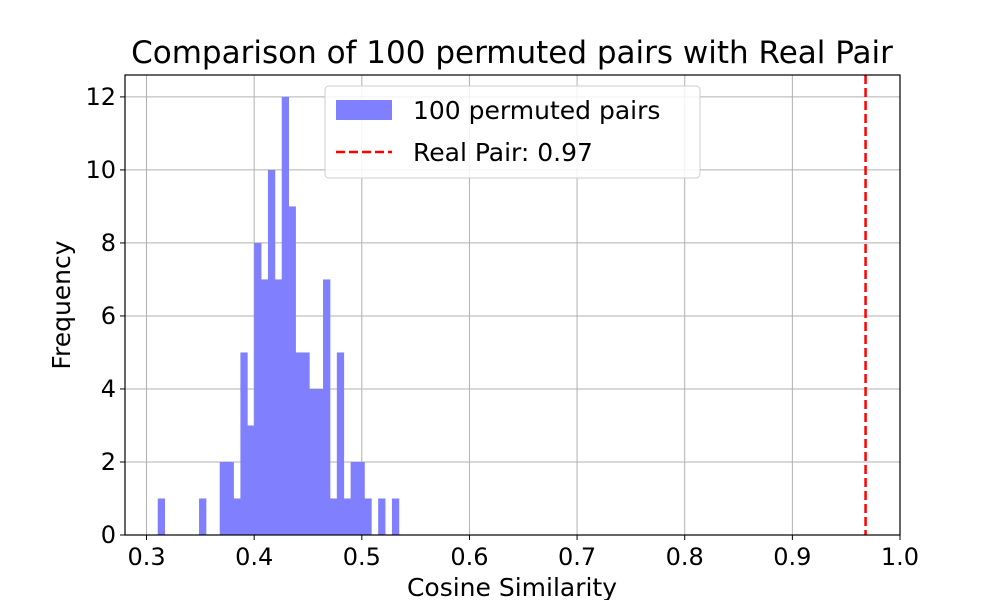 This screenshot has width=1000, height=600. Describe the element at coordinates (146, 557) in the screenshot. I see `x-tick-label: 0.3` at that location.